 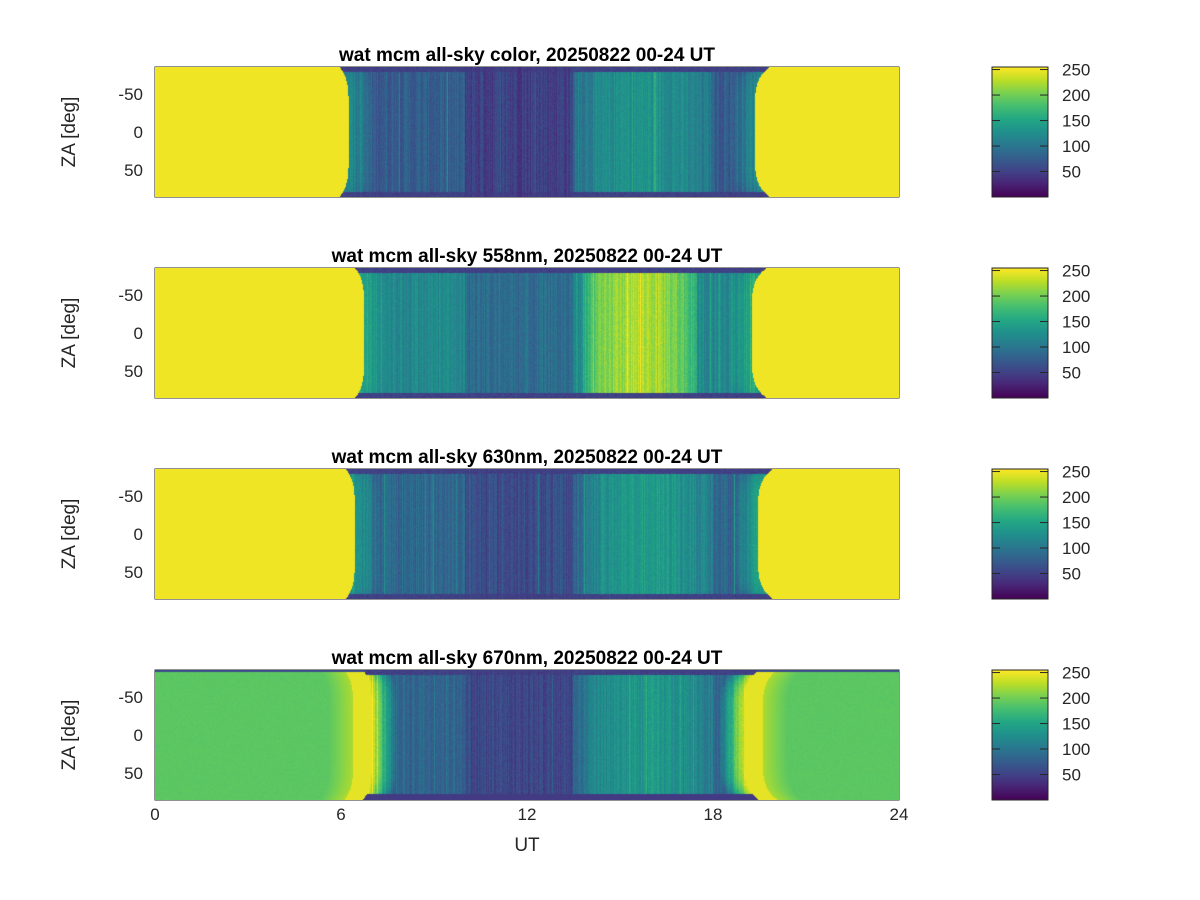 I want to click on panel-title: wat mcm all-sky 670nm, 20250822 00-24 UT, so click(x=527, y=658).